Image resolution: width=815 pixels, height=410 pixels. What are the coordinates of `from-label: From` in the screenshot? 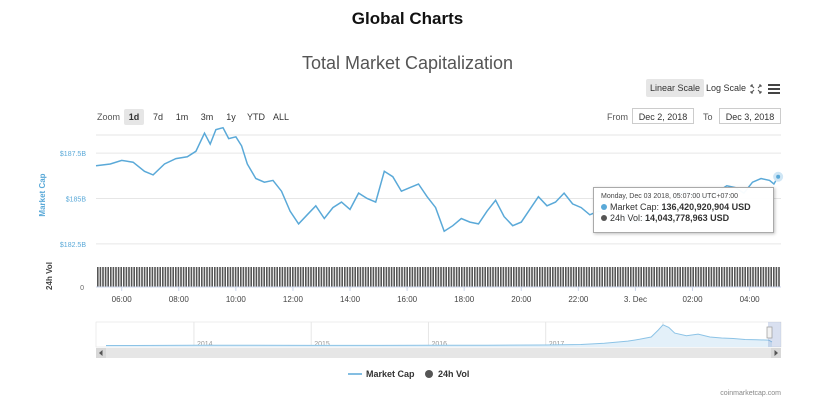 It's located at (617, 117).